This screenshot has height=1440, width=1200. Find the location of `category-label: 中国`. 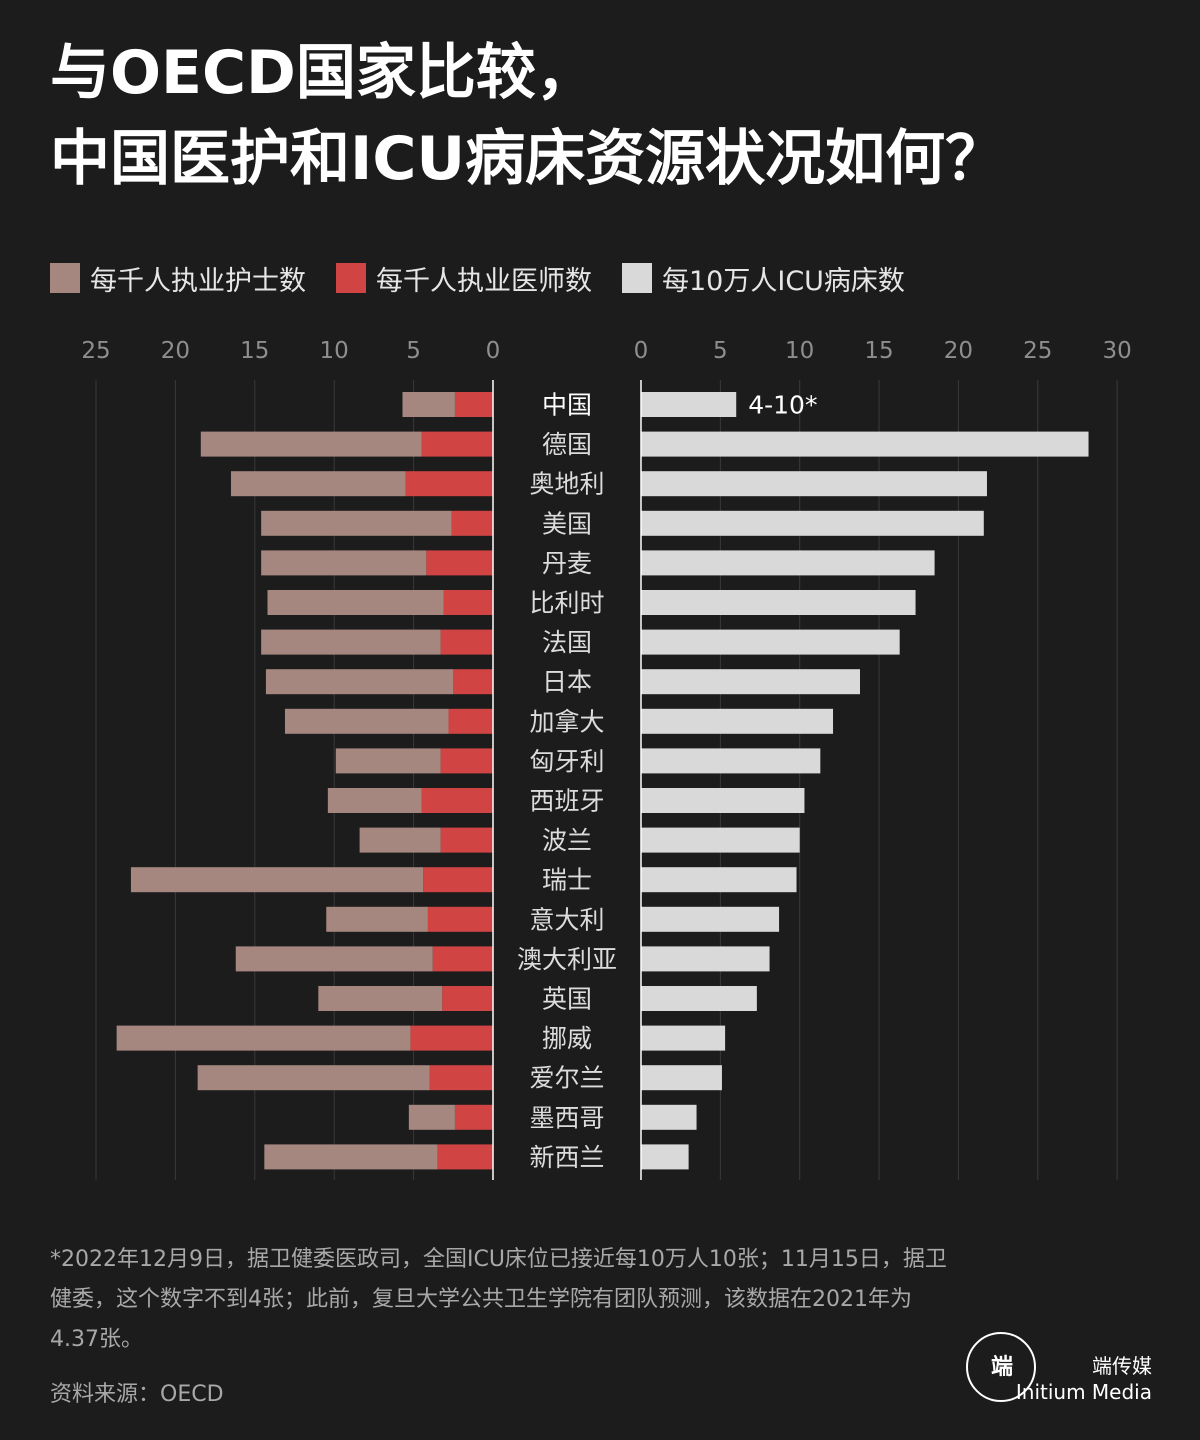

category-label: 中国 is located at coordinates (567, 405).